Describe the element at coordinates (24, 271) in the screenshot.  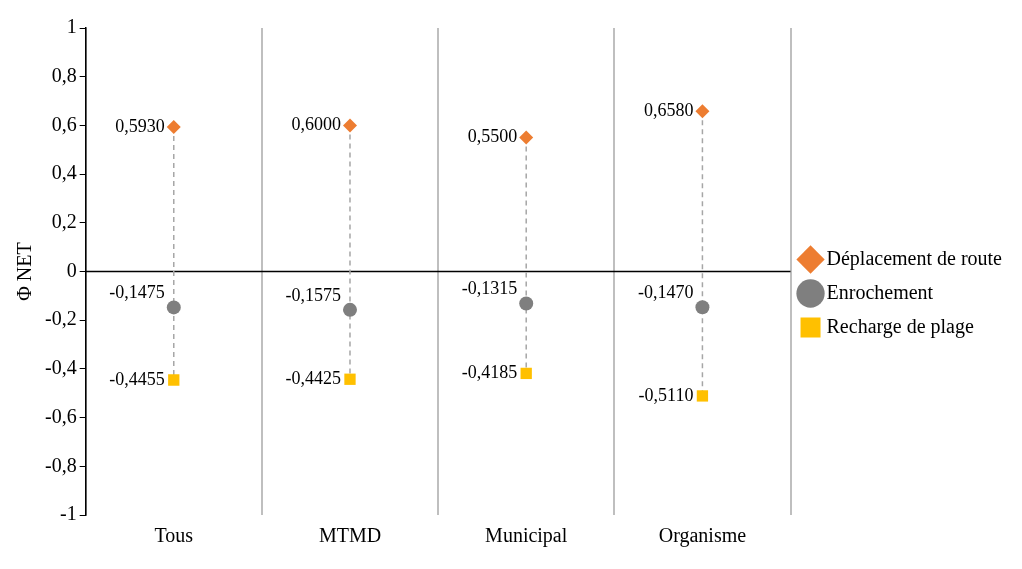
I see `y-axis-title: Φ NET` at that location.